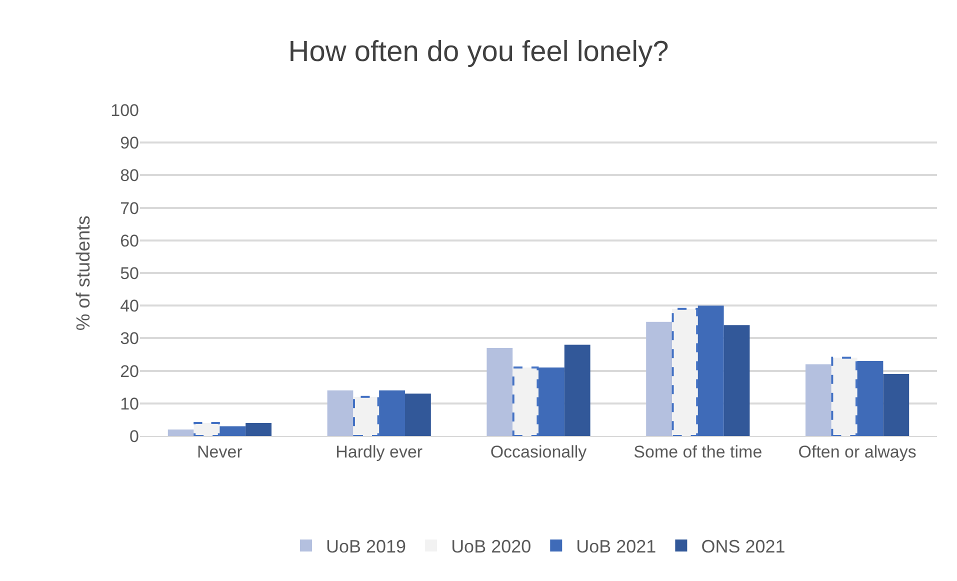 The image size is (957, 581). What do you see at coordinates (539, 452) in the screenshot?
I see `x-tick-label: Occasionally` at bounding box center [539, 452].